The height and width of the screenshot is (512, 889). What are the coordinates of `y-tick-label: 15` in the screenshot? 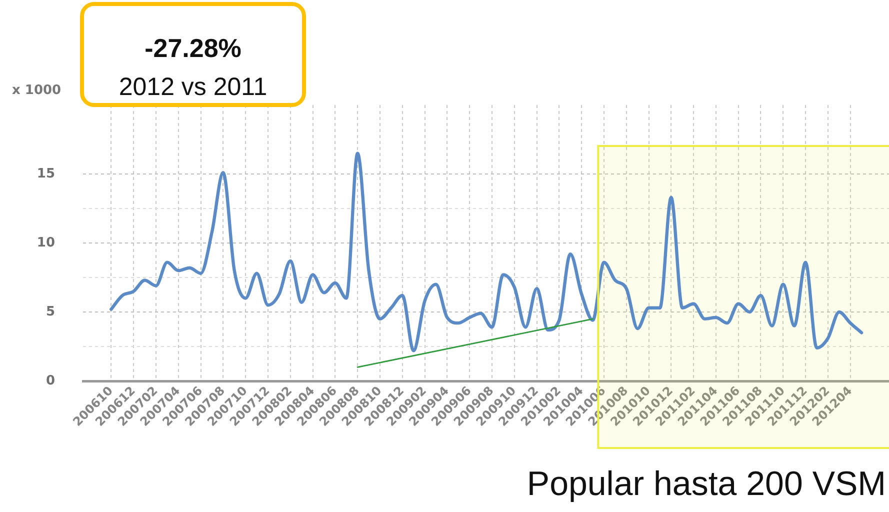 It's located at (45, 174).